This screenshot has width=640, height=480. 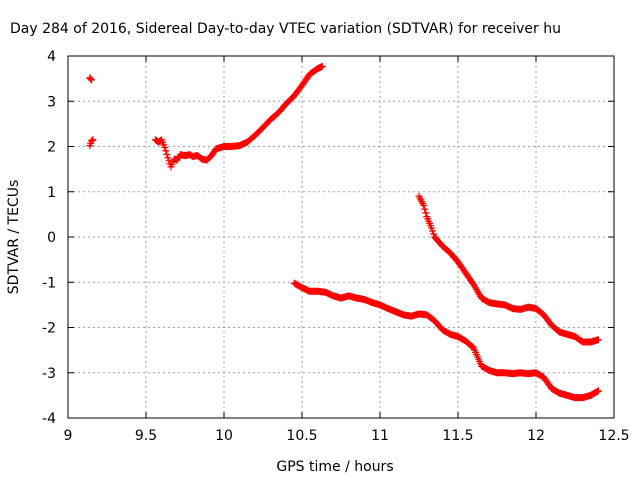 I want to click on x-tick-label: 9, so click(x=68, y=436).